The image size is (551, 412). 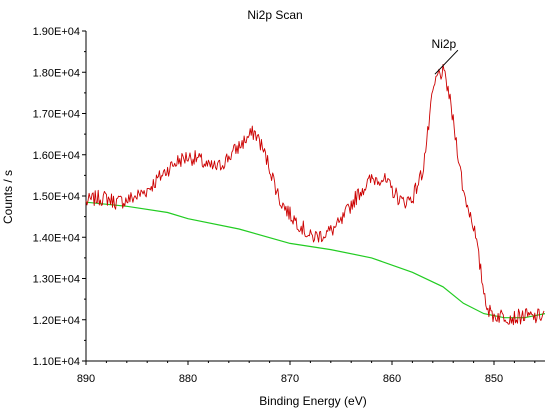 I want to click on chart-title: Ni2p Scan, so click(x=274, y=15).